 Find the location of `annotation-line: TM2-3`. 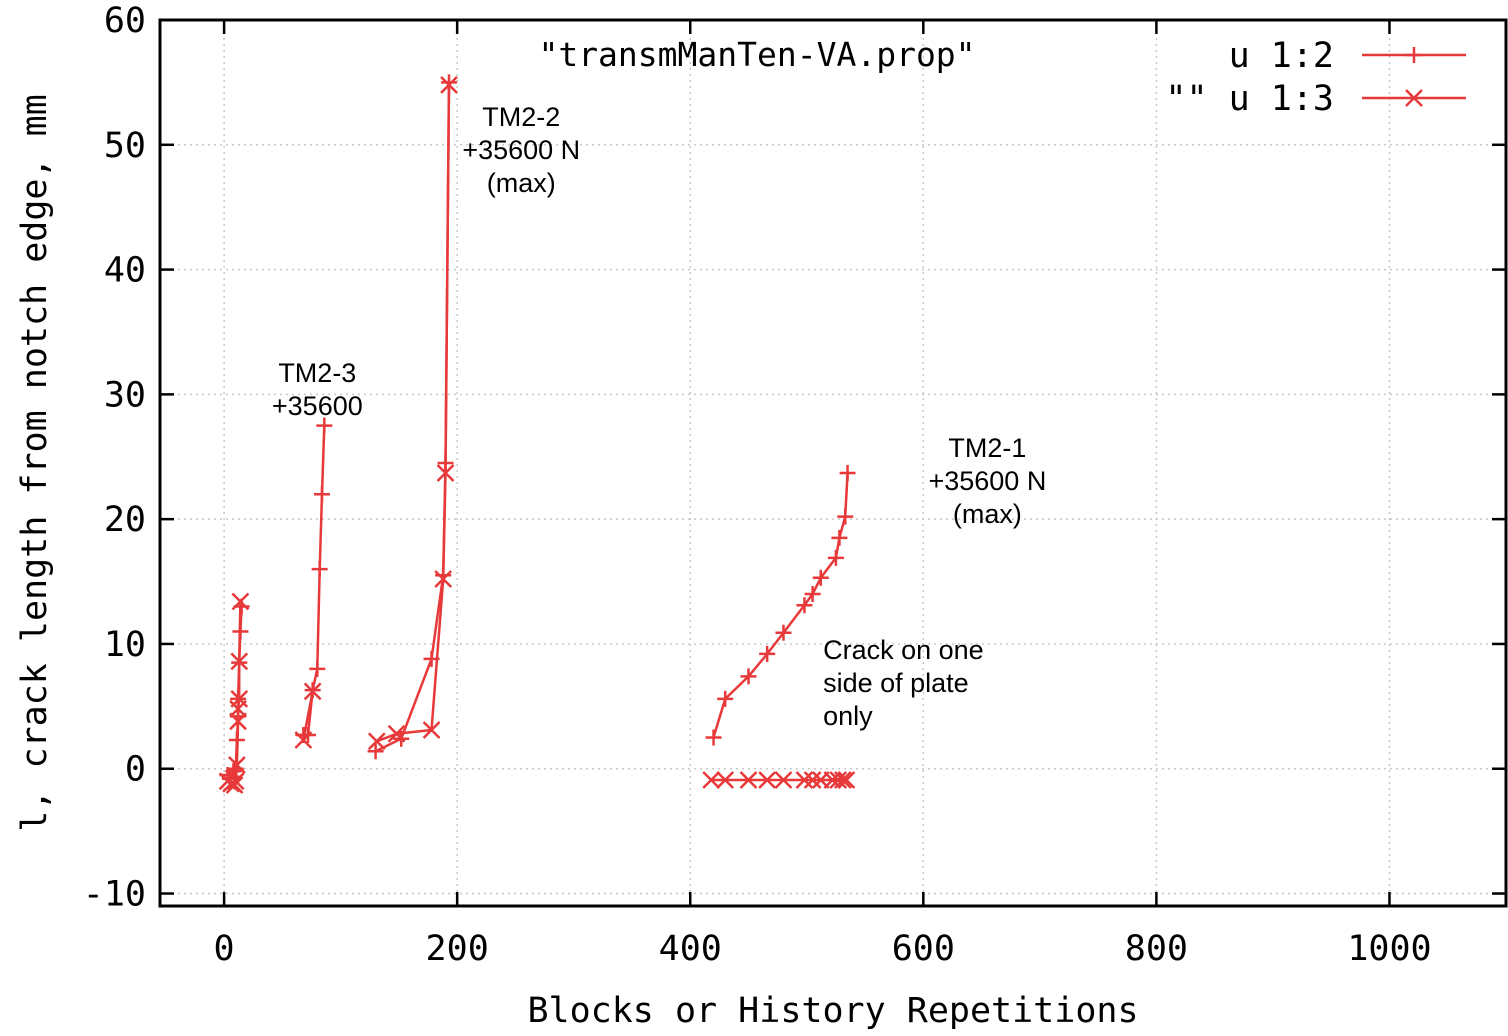

annotation-line: TM2-3 is located at coordinates (317, 373).